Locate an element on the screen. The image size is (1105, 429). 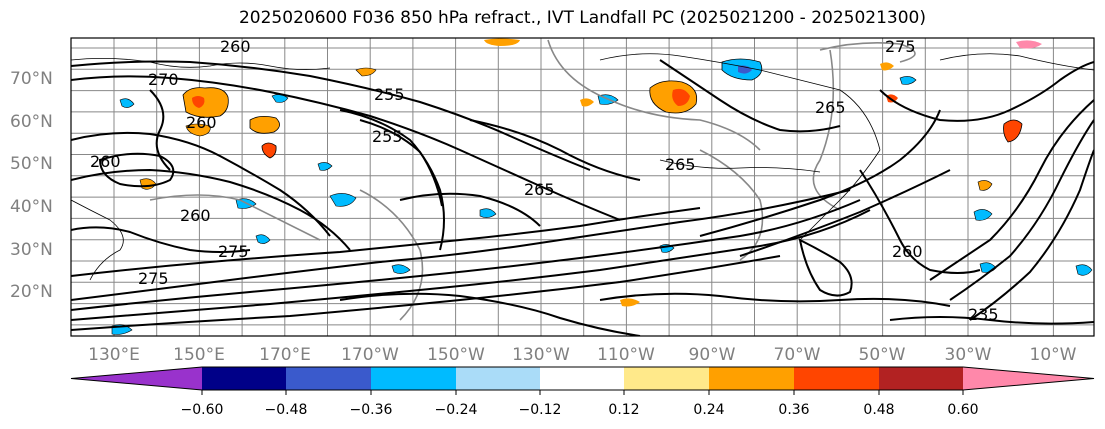
contour-label: 235 is located at coordinates (983, 314).